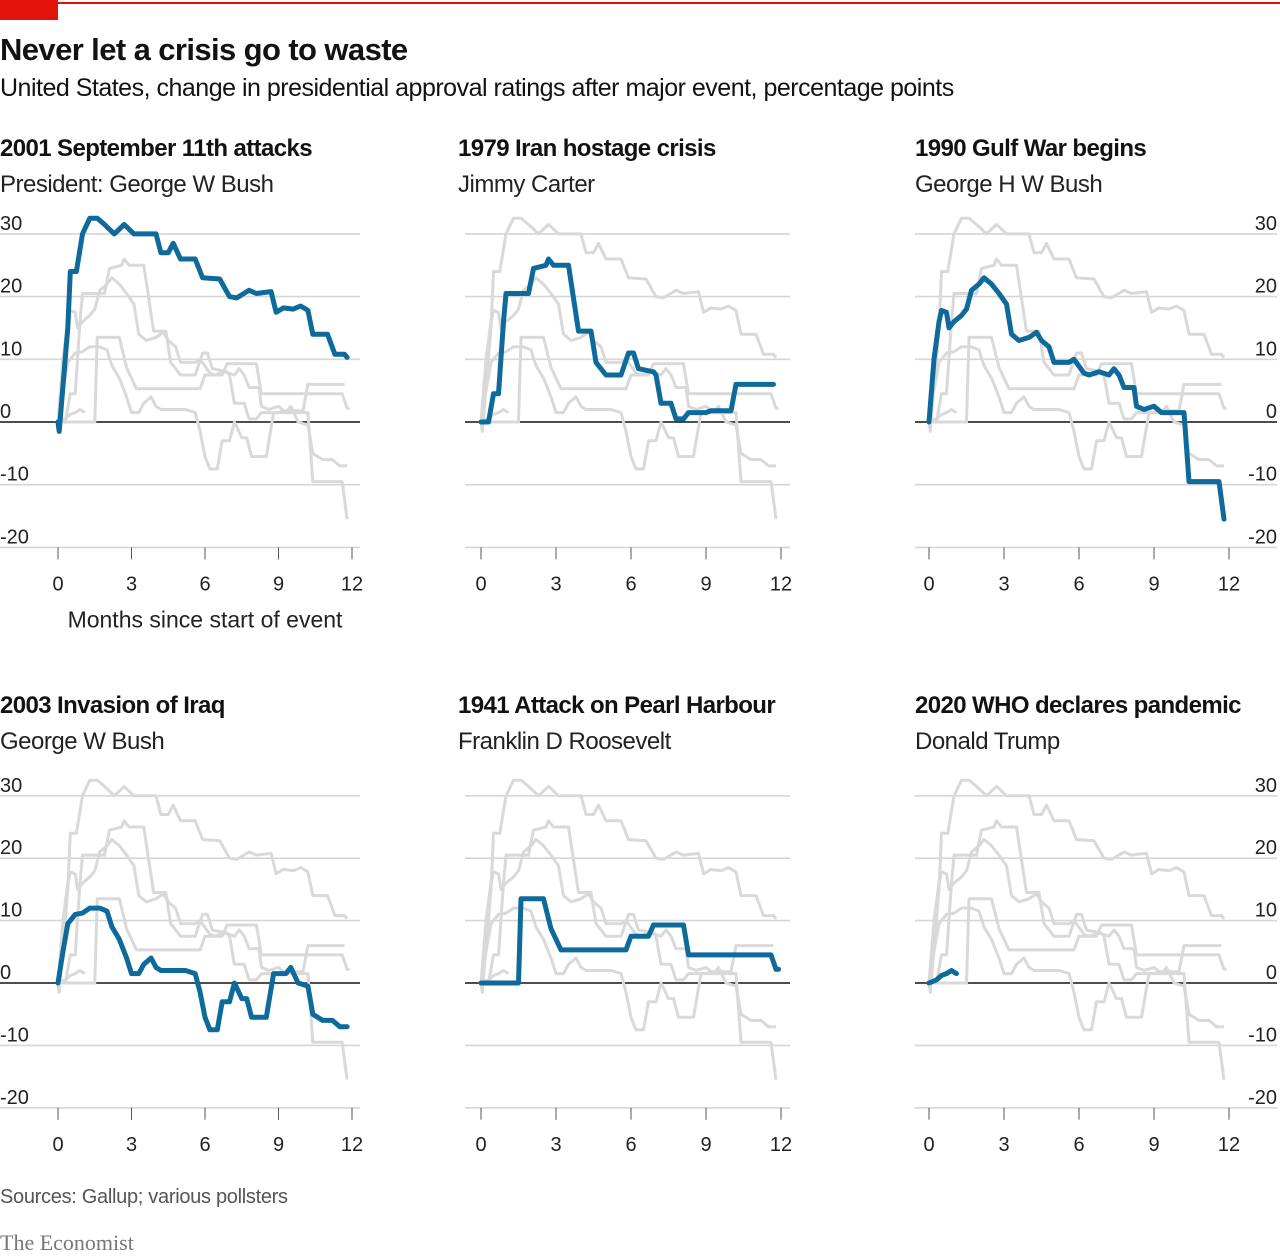 The width and height of the screenshot is (1280, 1259). What do you see at coordinates (987, 741) in the screenshot?
I see `panel-president: Donald Trump` at bounding box center [987, 741].